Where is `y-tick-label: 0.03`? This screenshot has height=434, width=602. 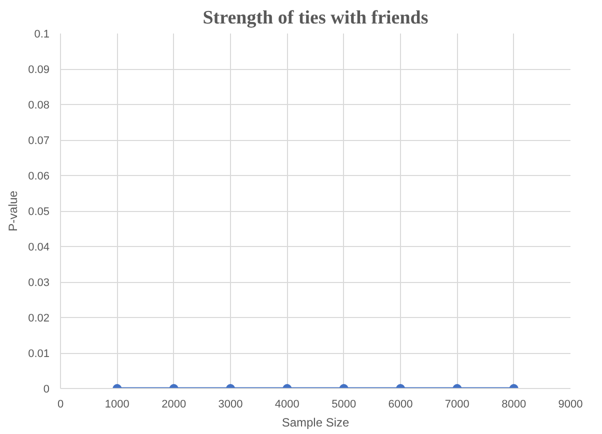
y-tick-label: 0.03 is located at coordinates (39, 283).